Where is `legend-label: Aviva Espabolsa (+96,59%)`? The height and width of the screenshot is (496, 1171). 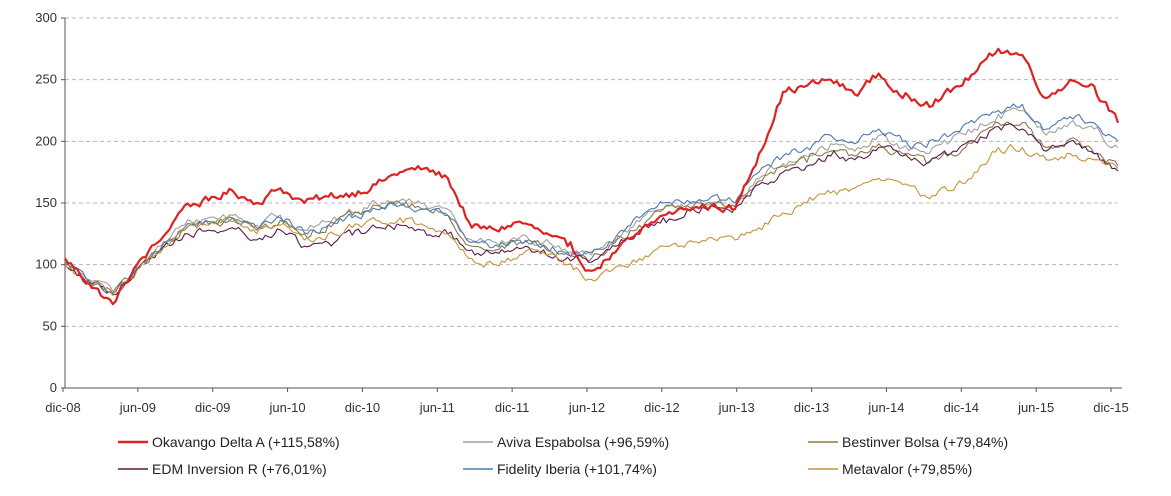
legend-label: Aviva Espabolsa (+96,59%) is located at coordinates (583, 442).